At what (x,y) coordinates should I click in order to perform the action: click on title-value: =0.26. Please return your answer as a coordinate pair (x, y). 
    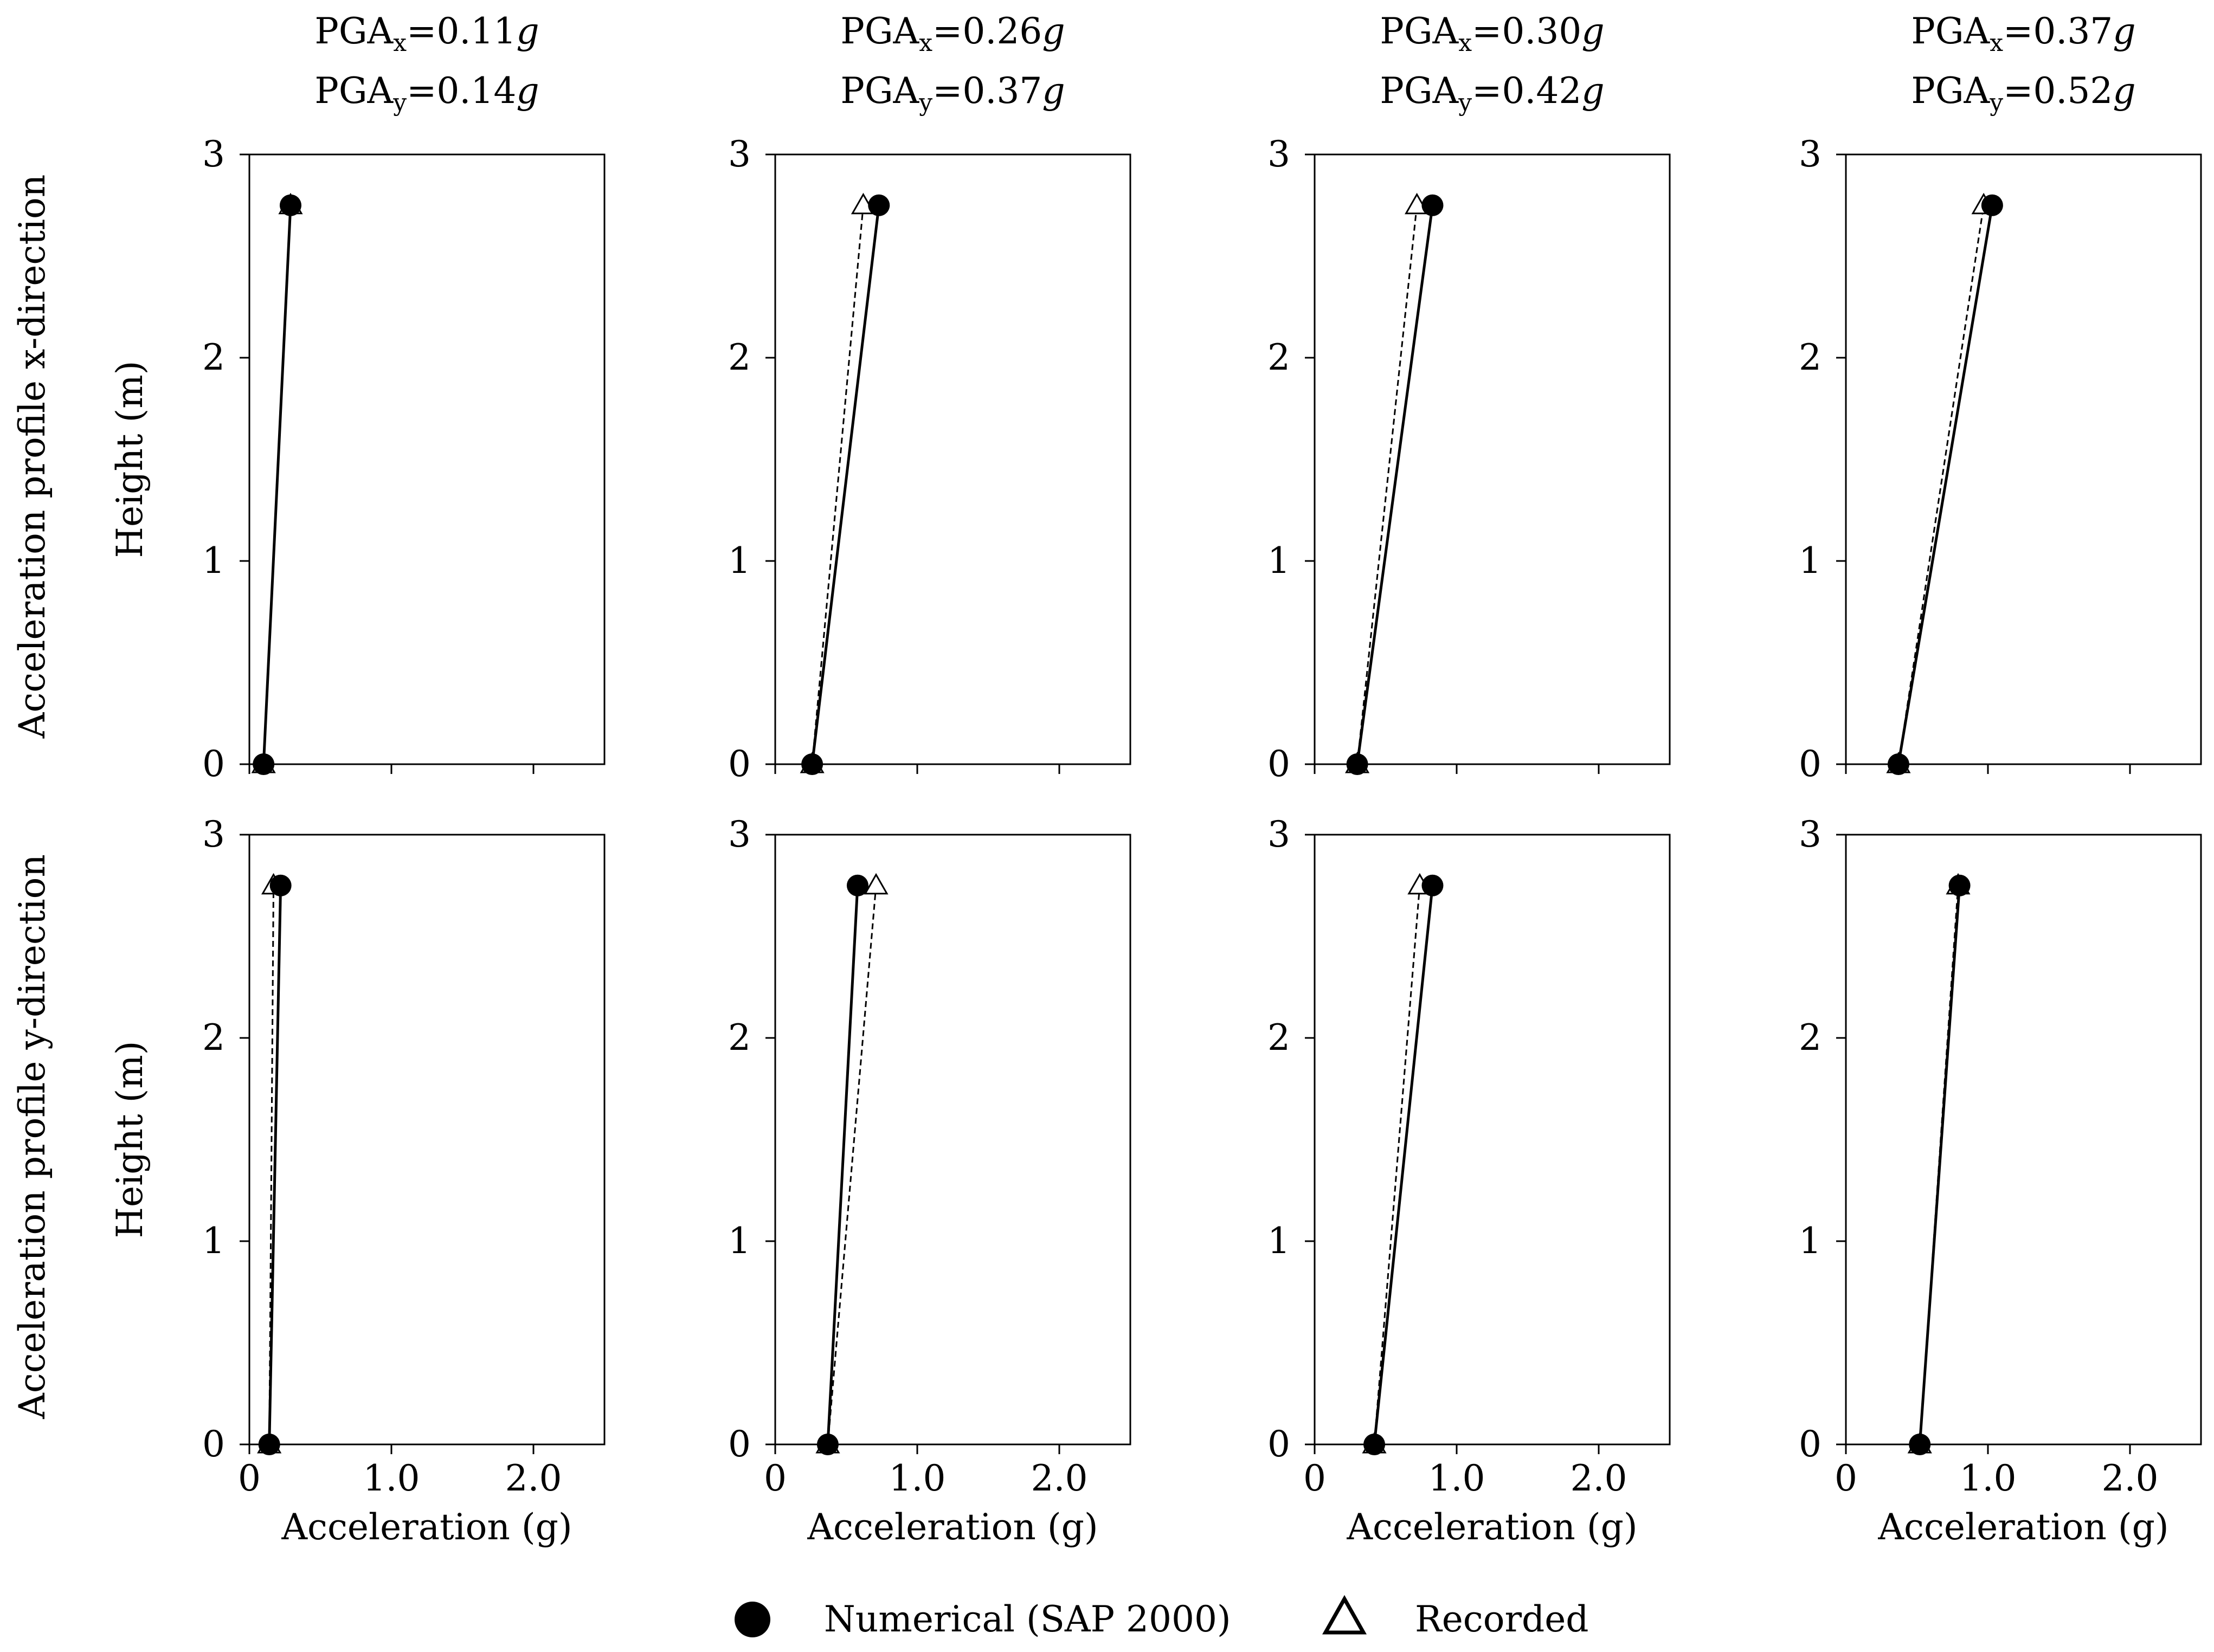
    Looking at the image, I should click on (987, 31).